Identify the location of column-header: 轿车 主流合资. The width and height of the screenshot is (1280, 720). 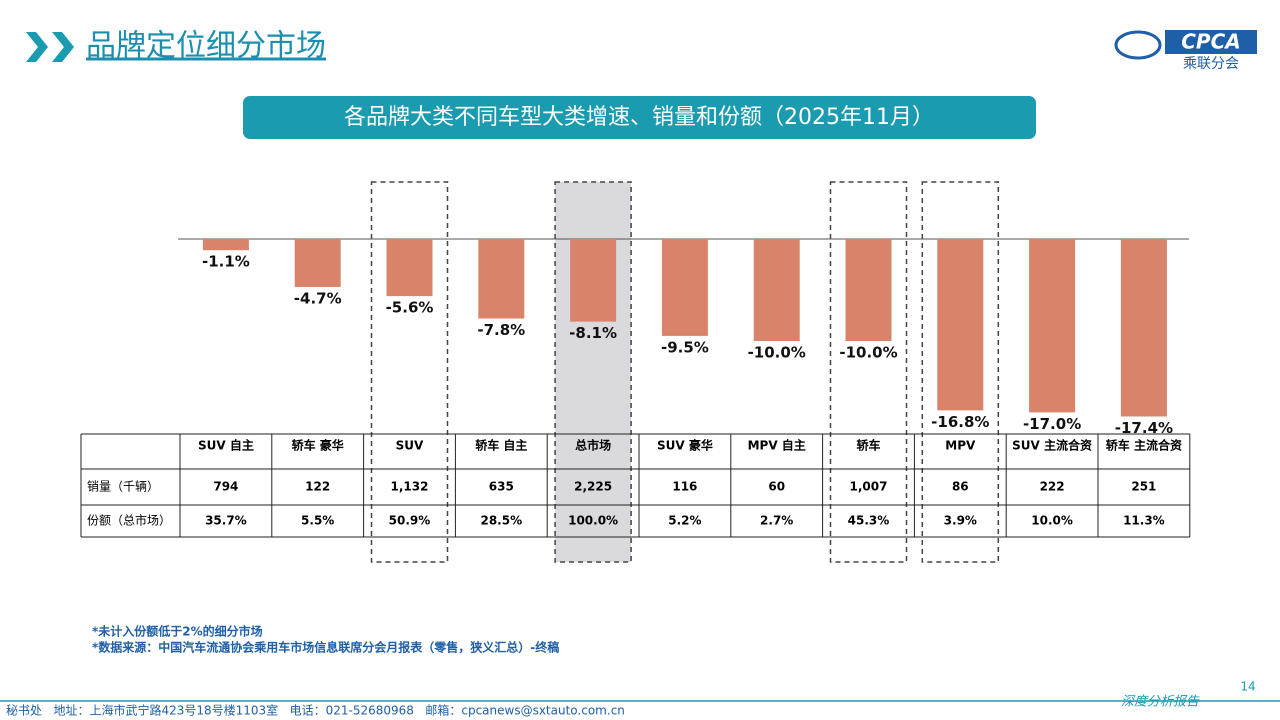
(1144, 445).